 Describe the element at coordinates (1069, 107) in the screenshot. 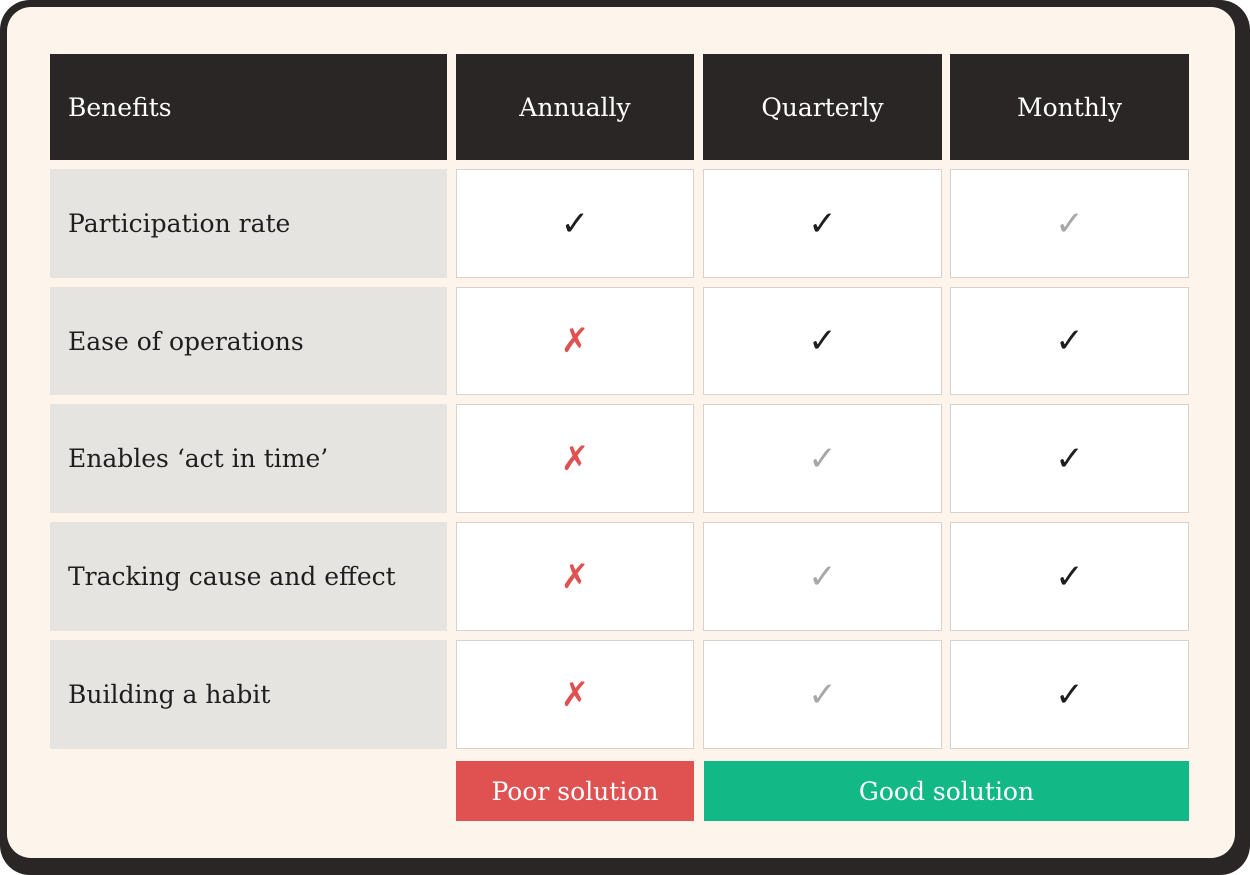

I see `header-cell: Monthly` at that location.